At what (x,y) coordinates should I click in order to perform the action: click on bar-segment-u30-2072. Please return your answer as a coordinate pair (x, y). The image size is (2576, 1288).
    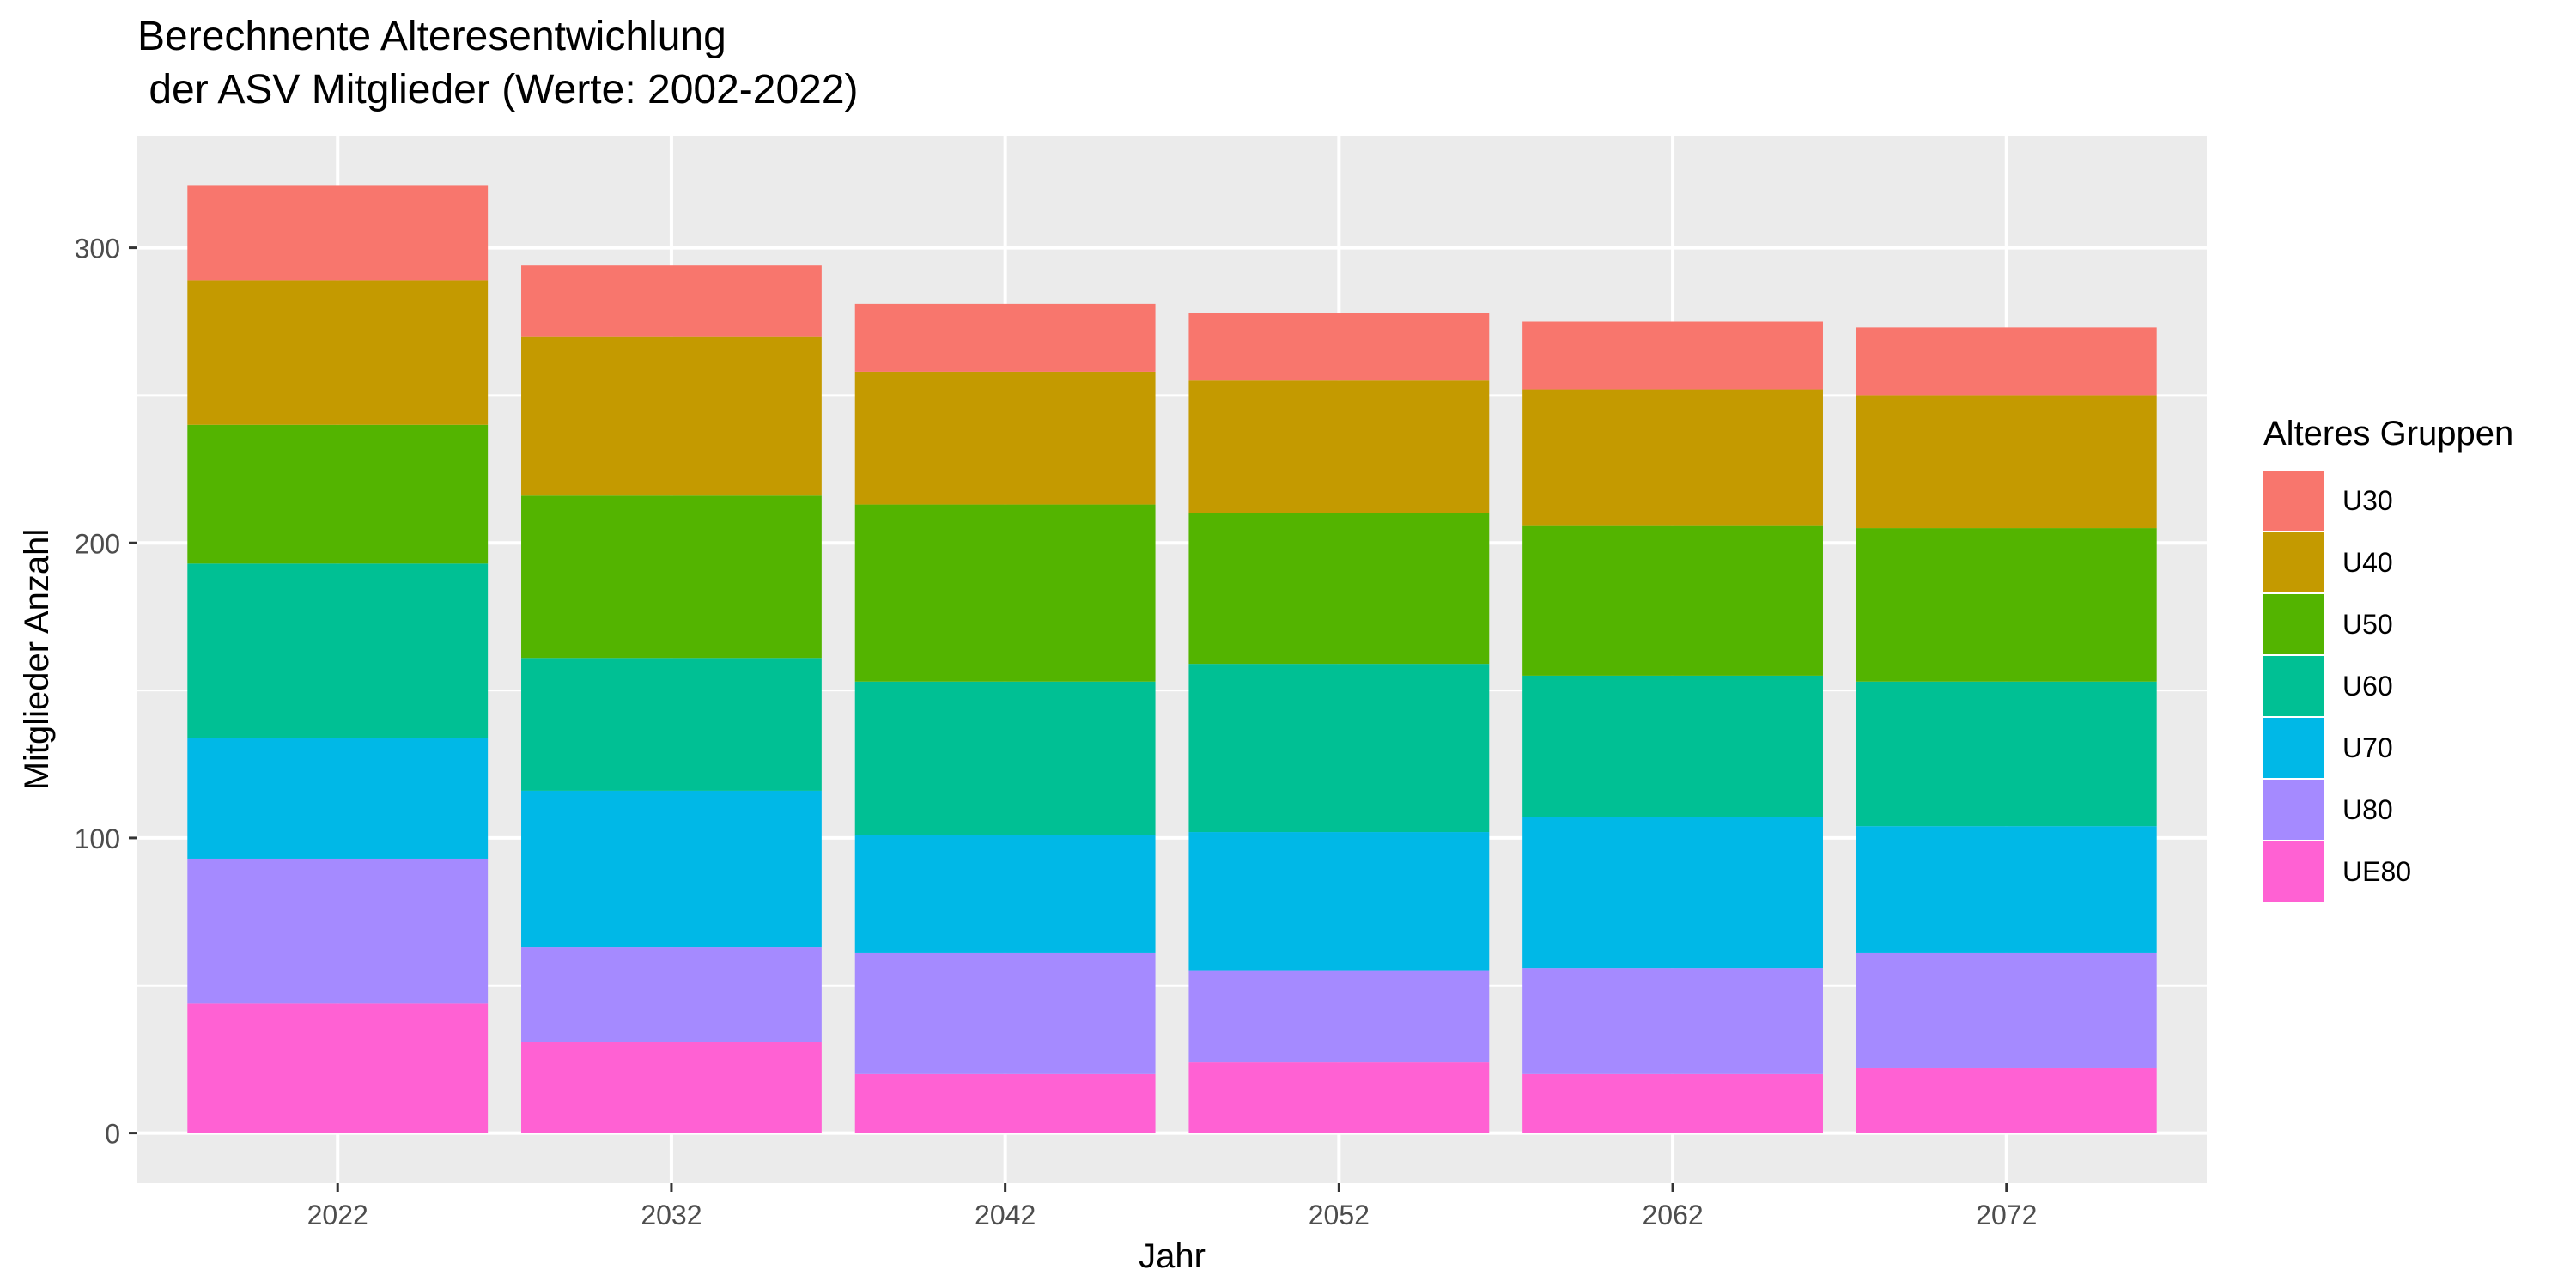
    Looking at the image, I should click on (2006, 361).